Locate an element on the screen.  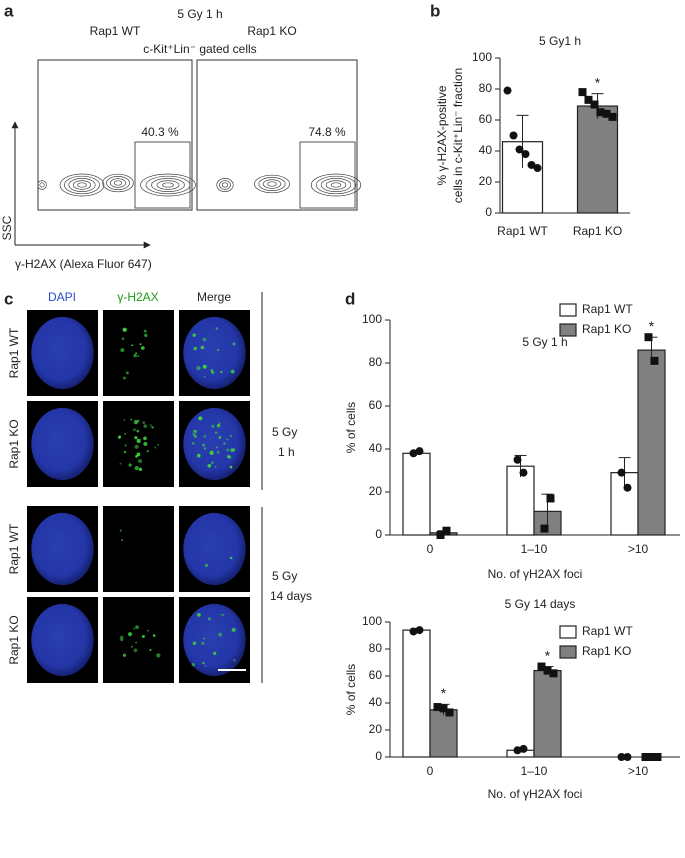
panel-label: d is located at coordinates (350, 298).